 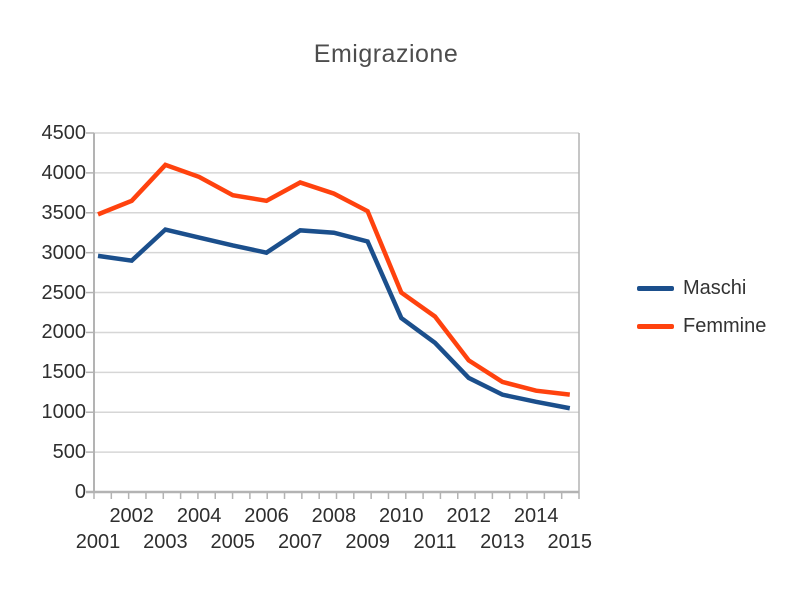 I want to click on y-axis-label: 500, so click(x=69, y=452).